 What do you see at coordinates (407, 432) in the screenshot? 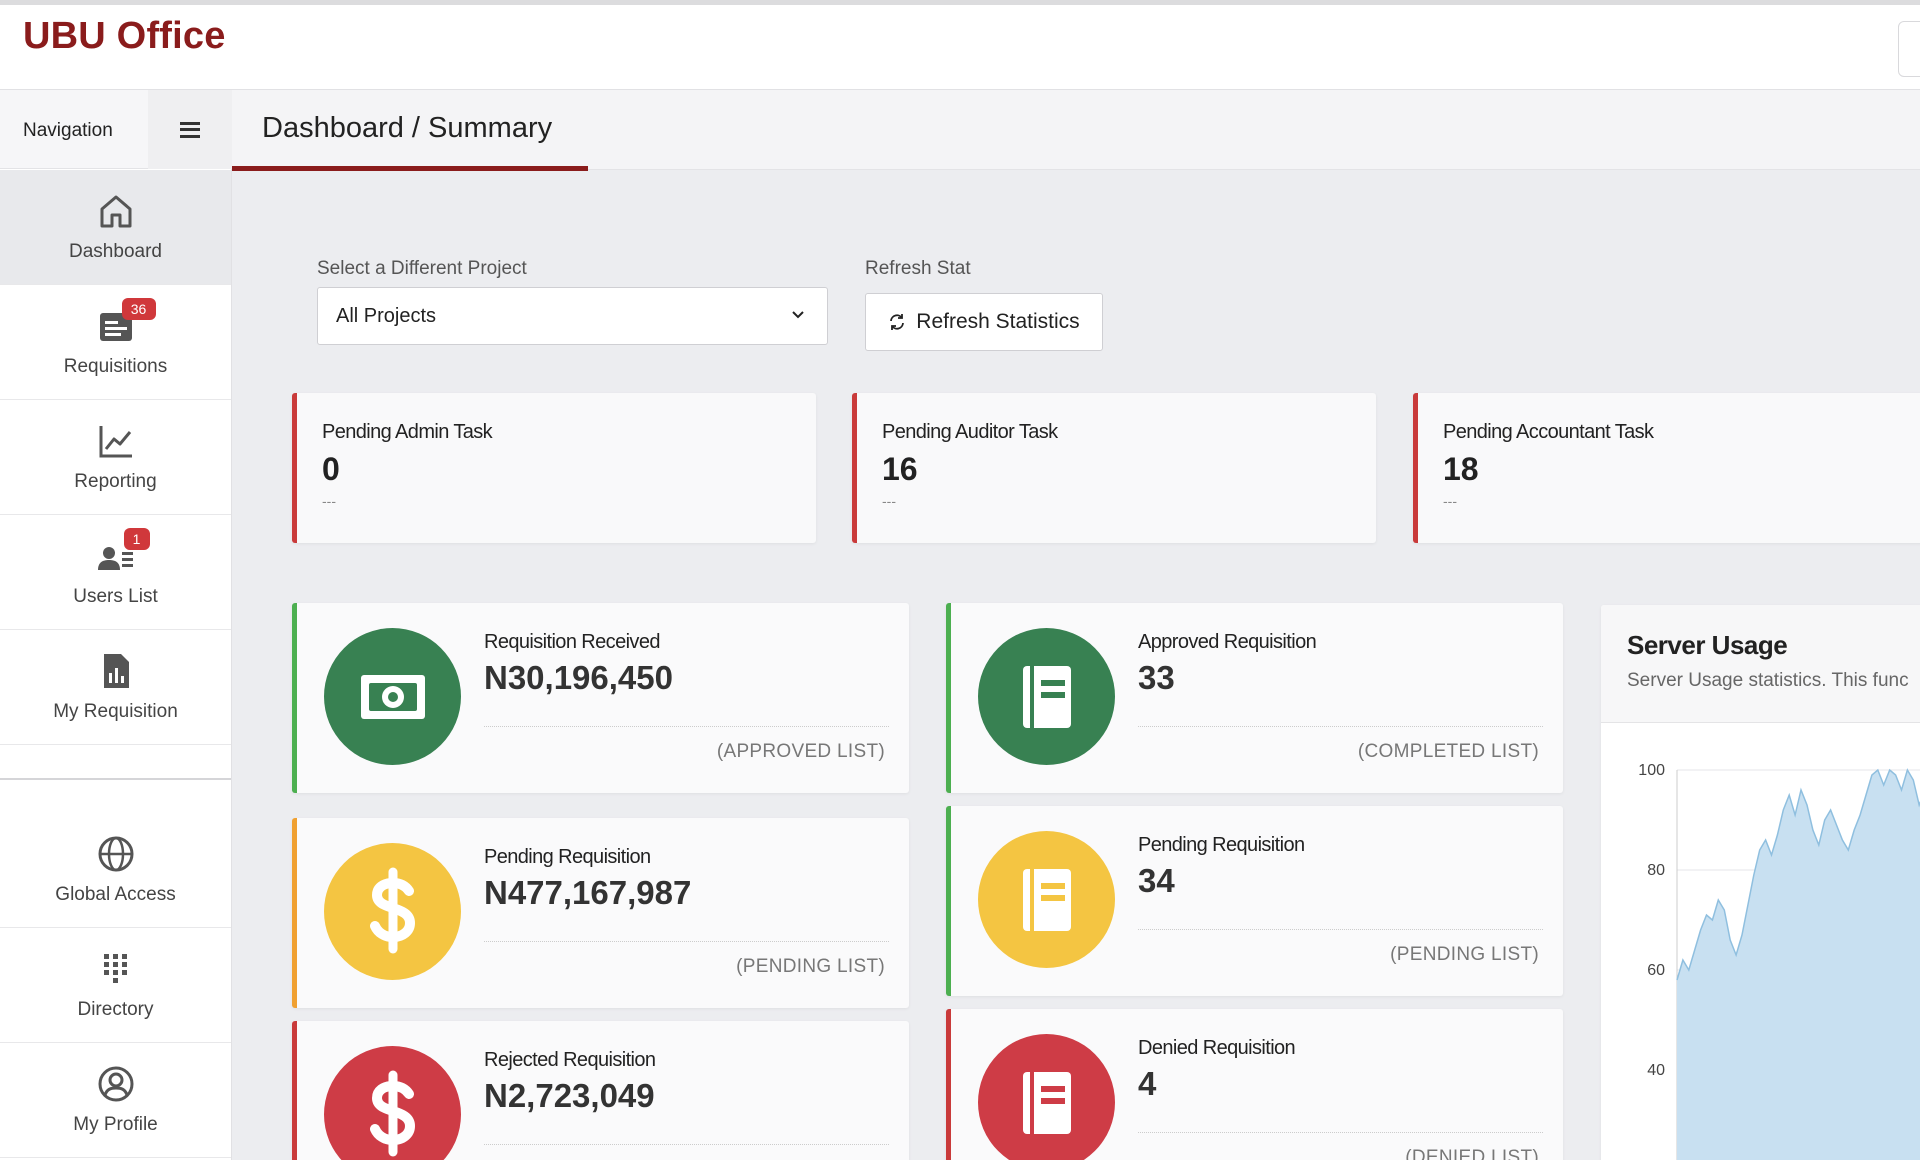
I see `task-title: Pending Admin Task` at bounding box center [407, 432].